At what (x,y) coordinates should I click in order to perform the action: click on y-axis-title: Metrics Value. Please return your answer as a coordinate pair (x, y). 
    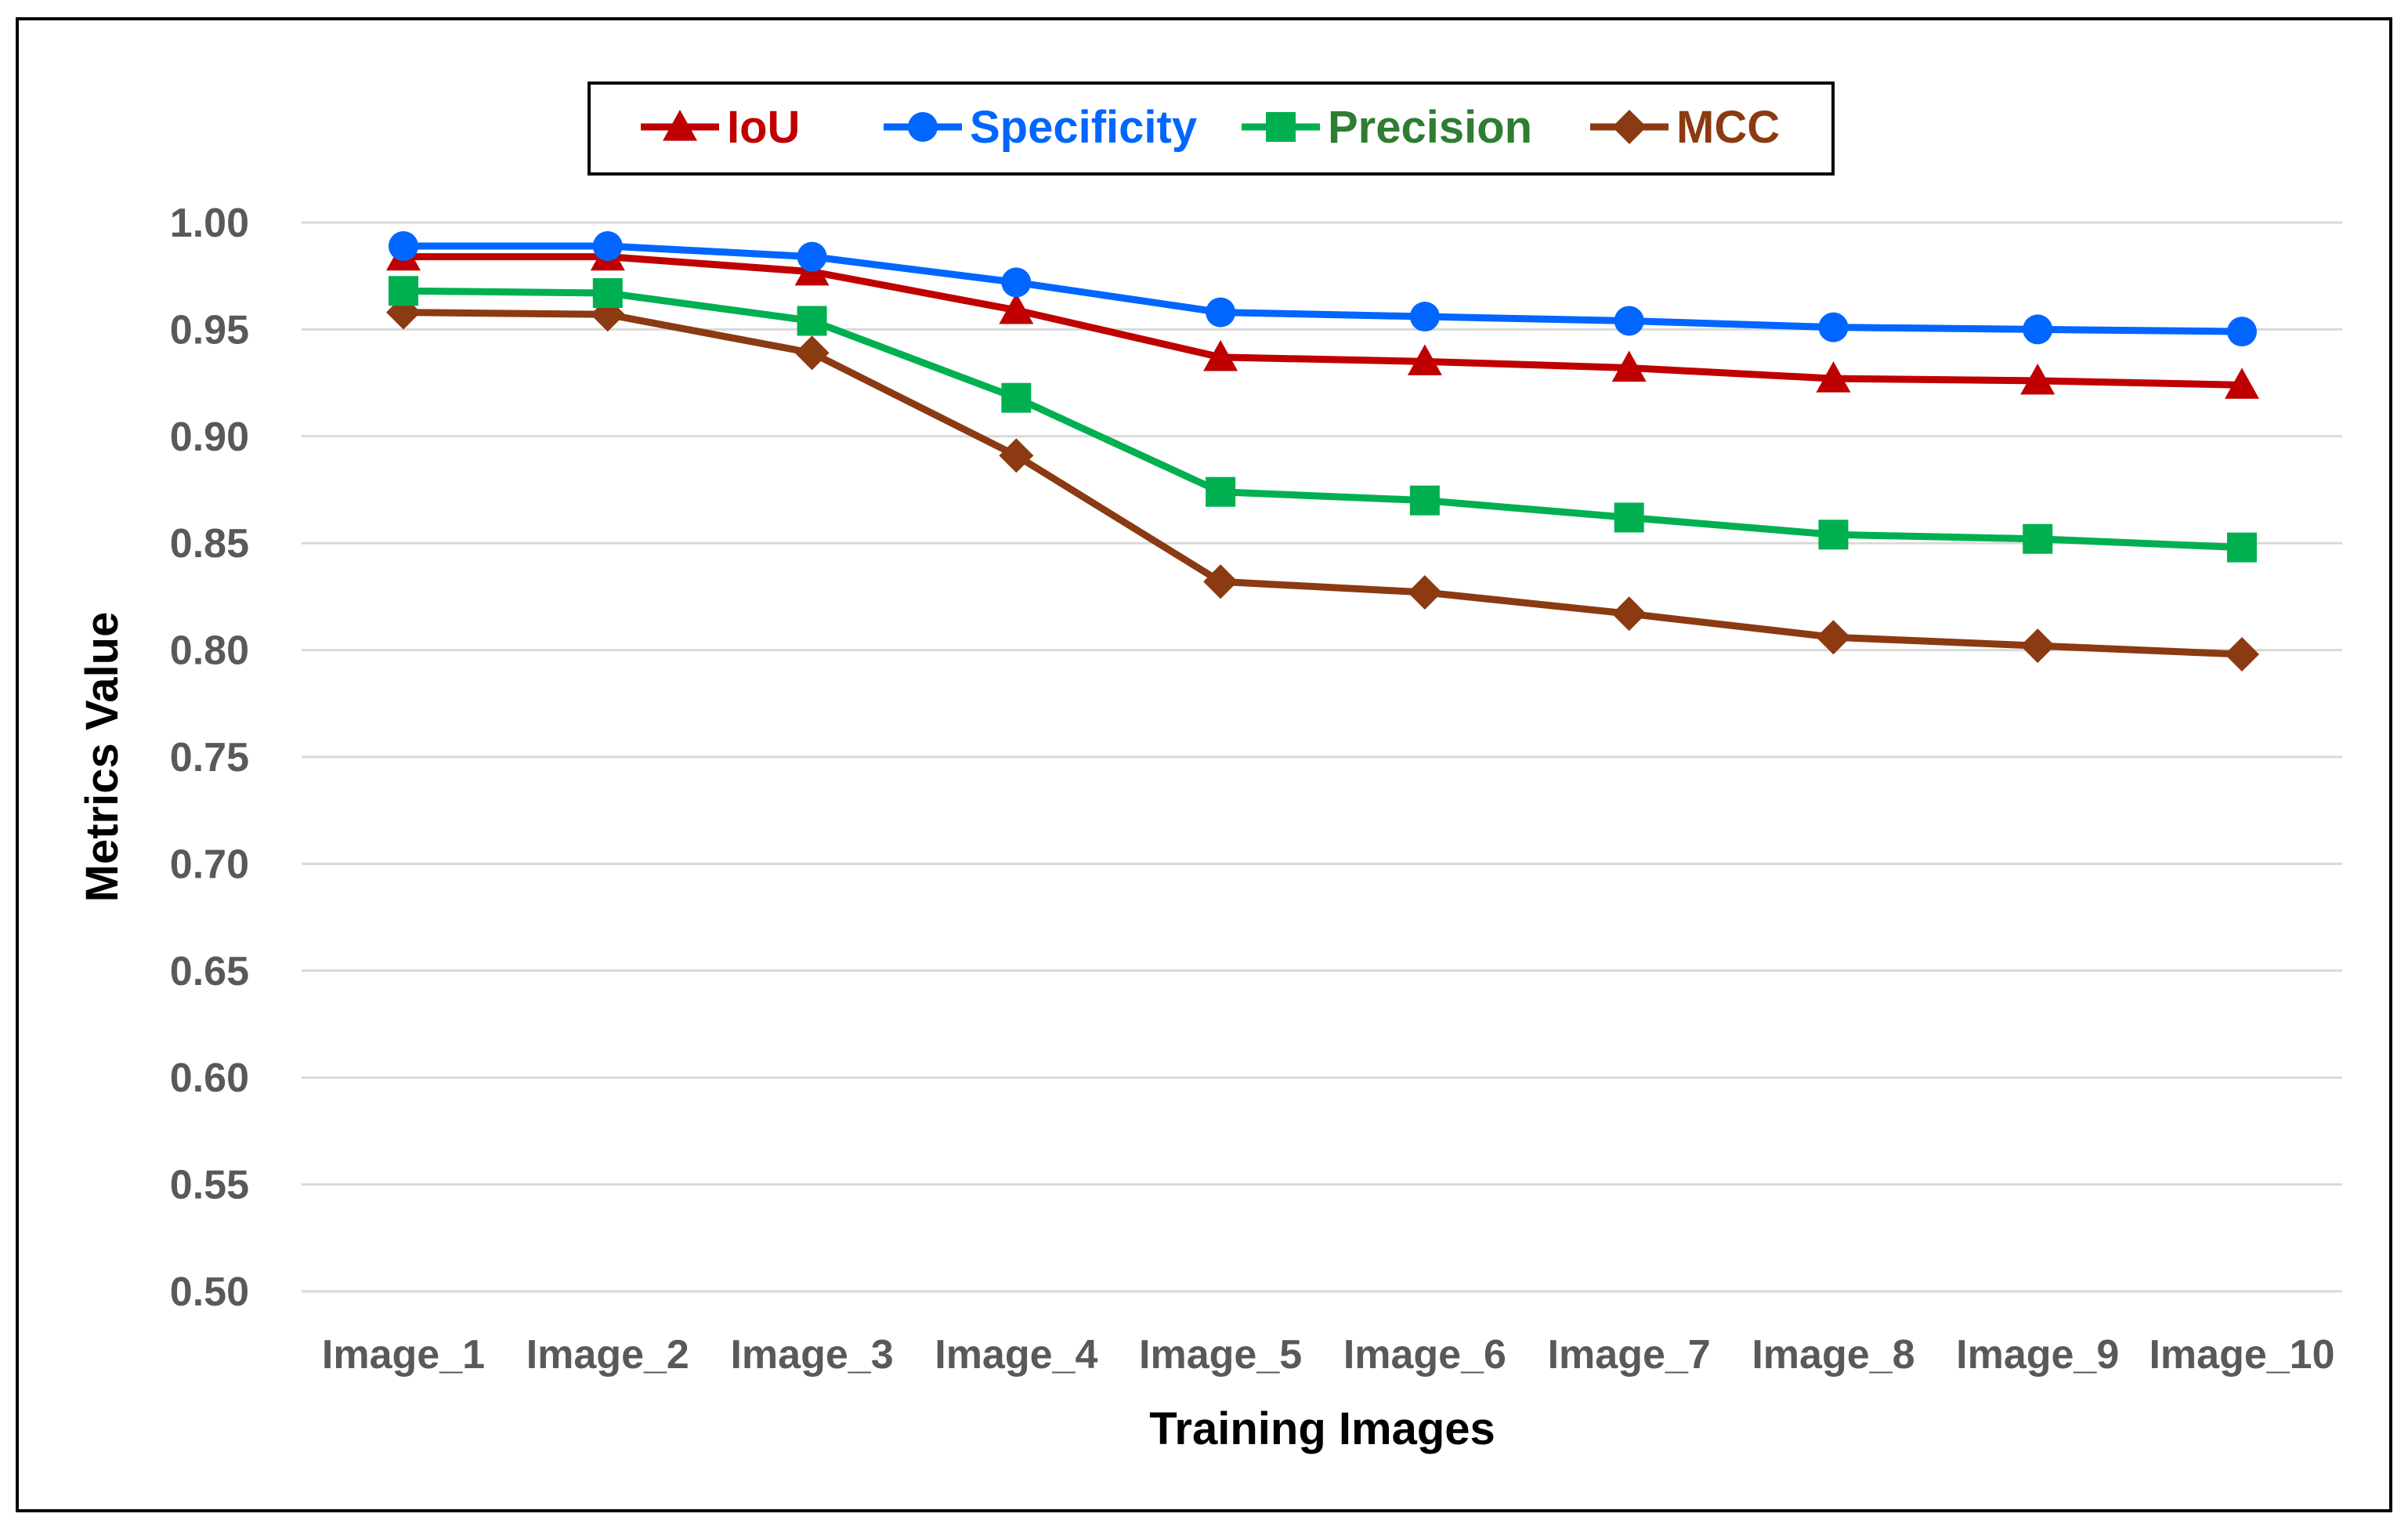
    Looking at the image, I should click on (103, 757).